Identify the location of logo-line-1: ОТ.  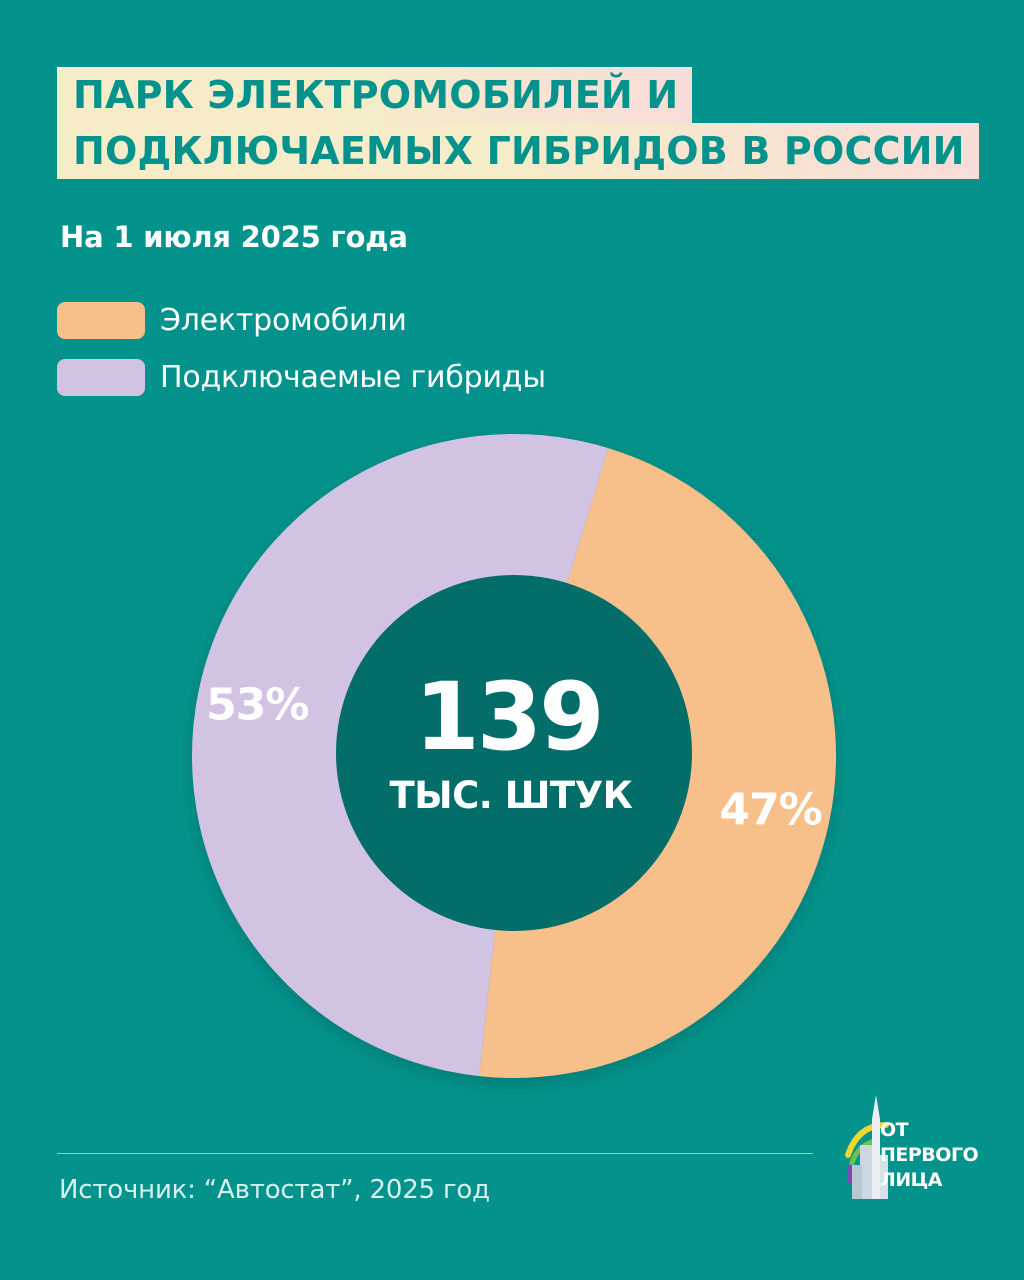
(894, 1130).